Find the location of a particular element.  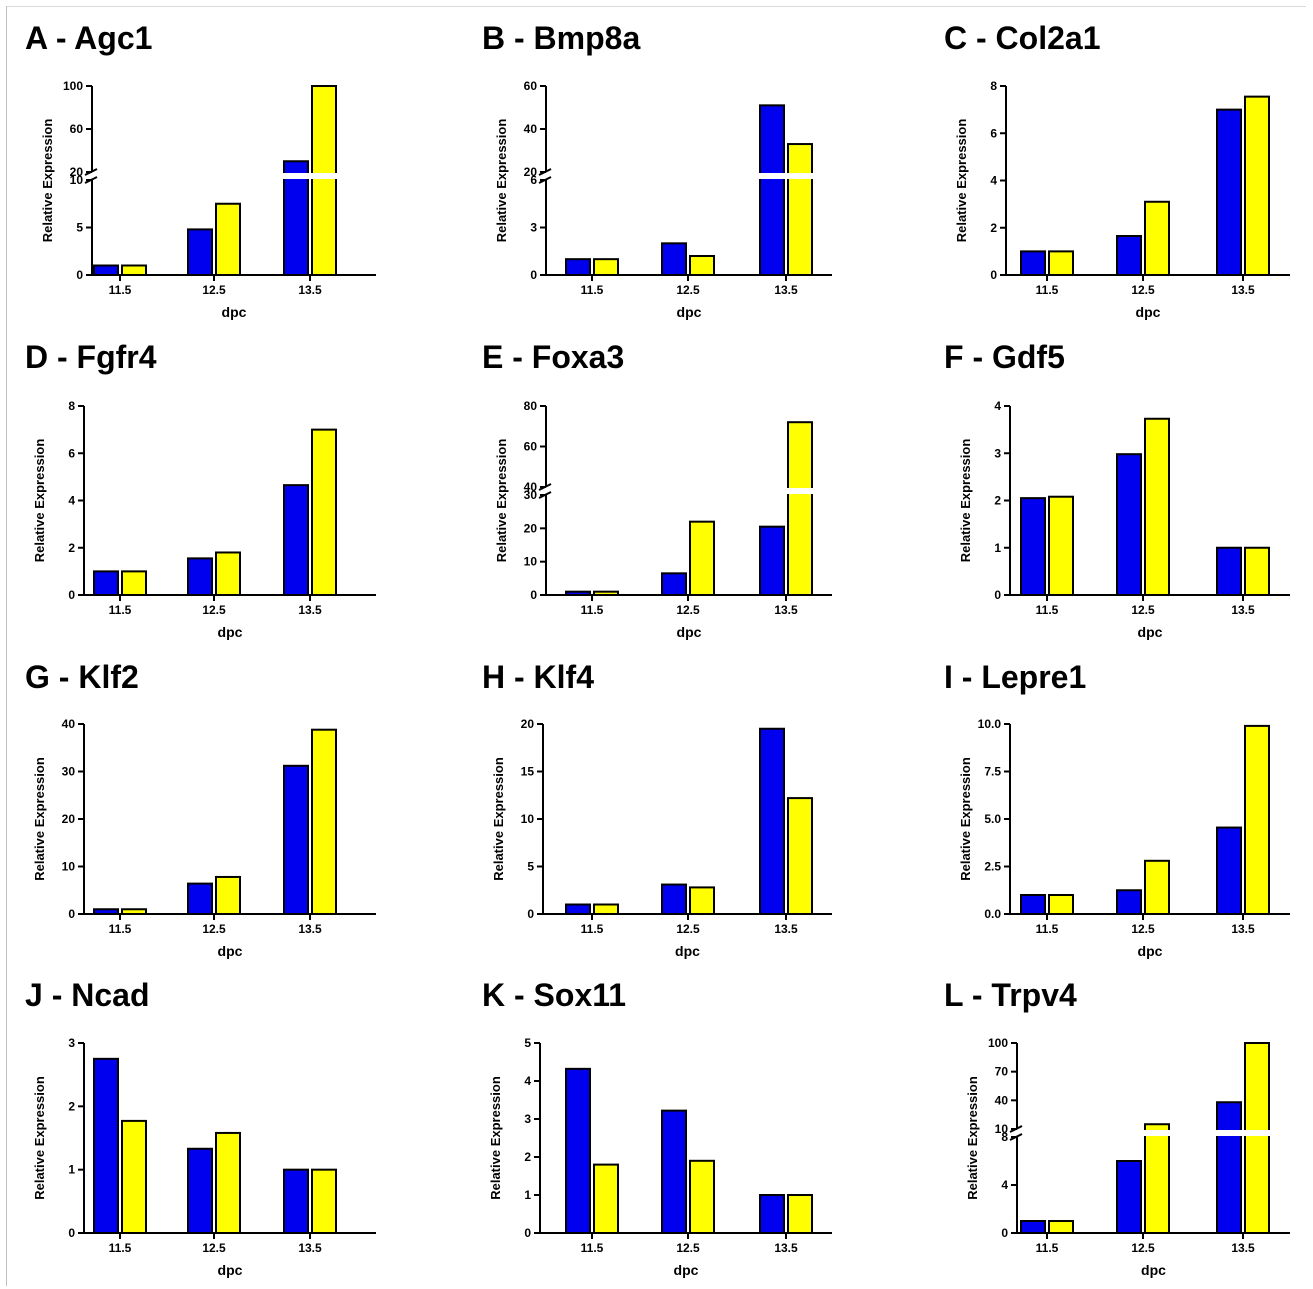

panel-title: K - Sox11 is located at coordinates (554, 995).